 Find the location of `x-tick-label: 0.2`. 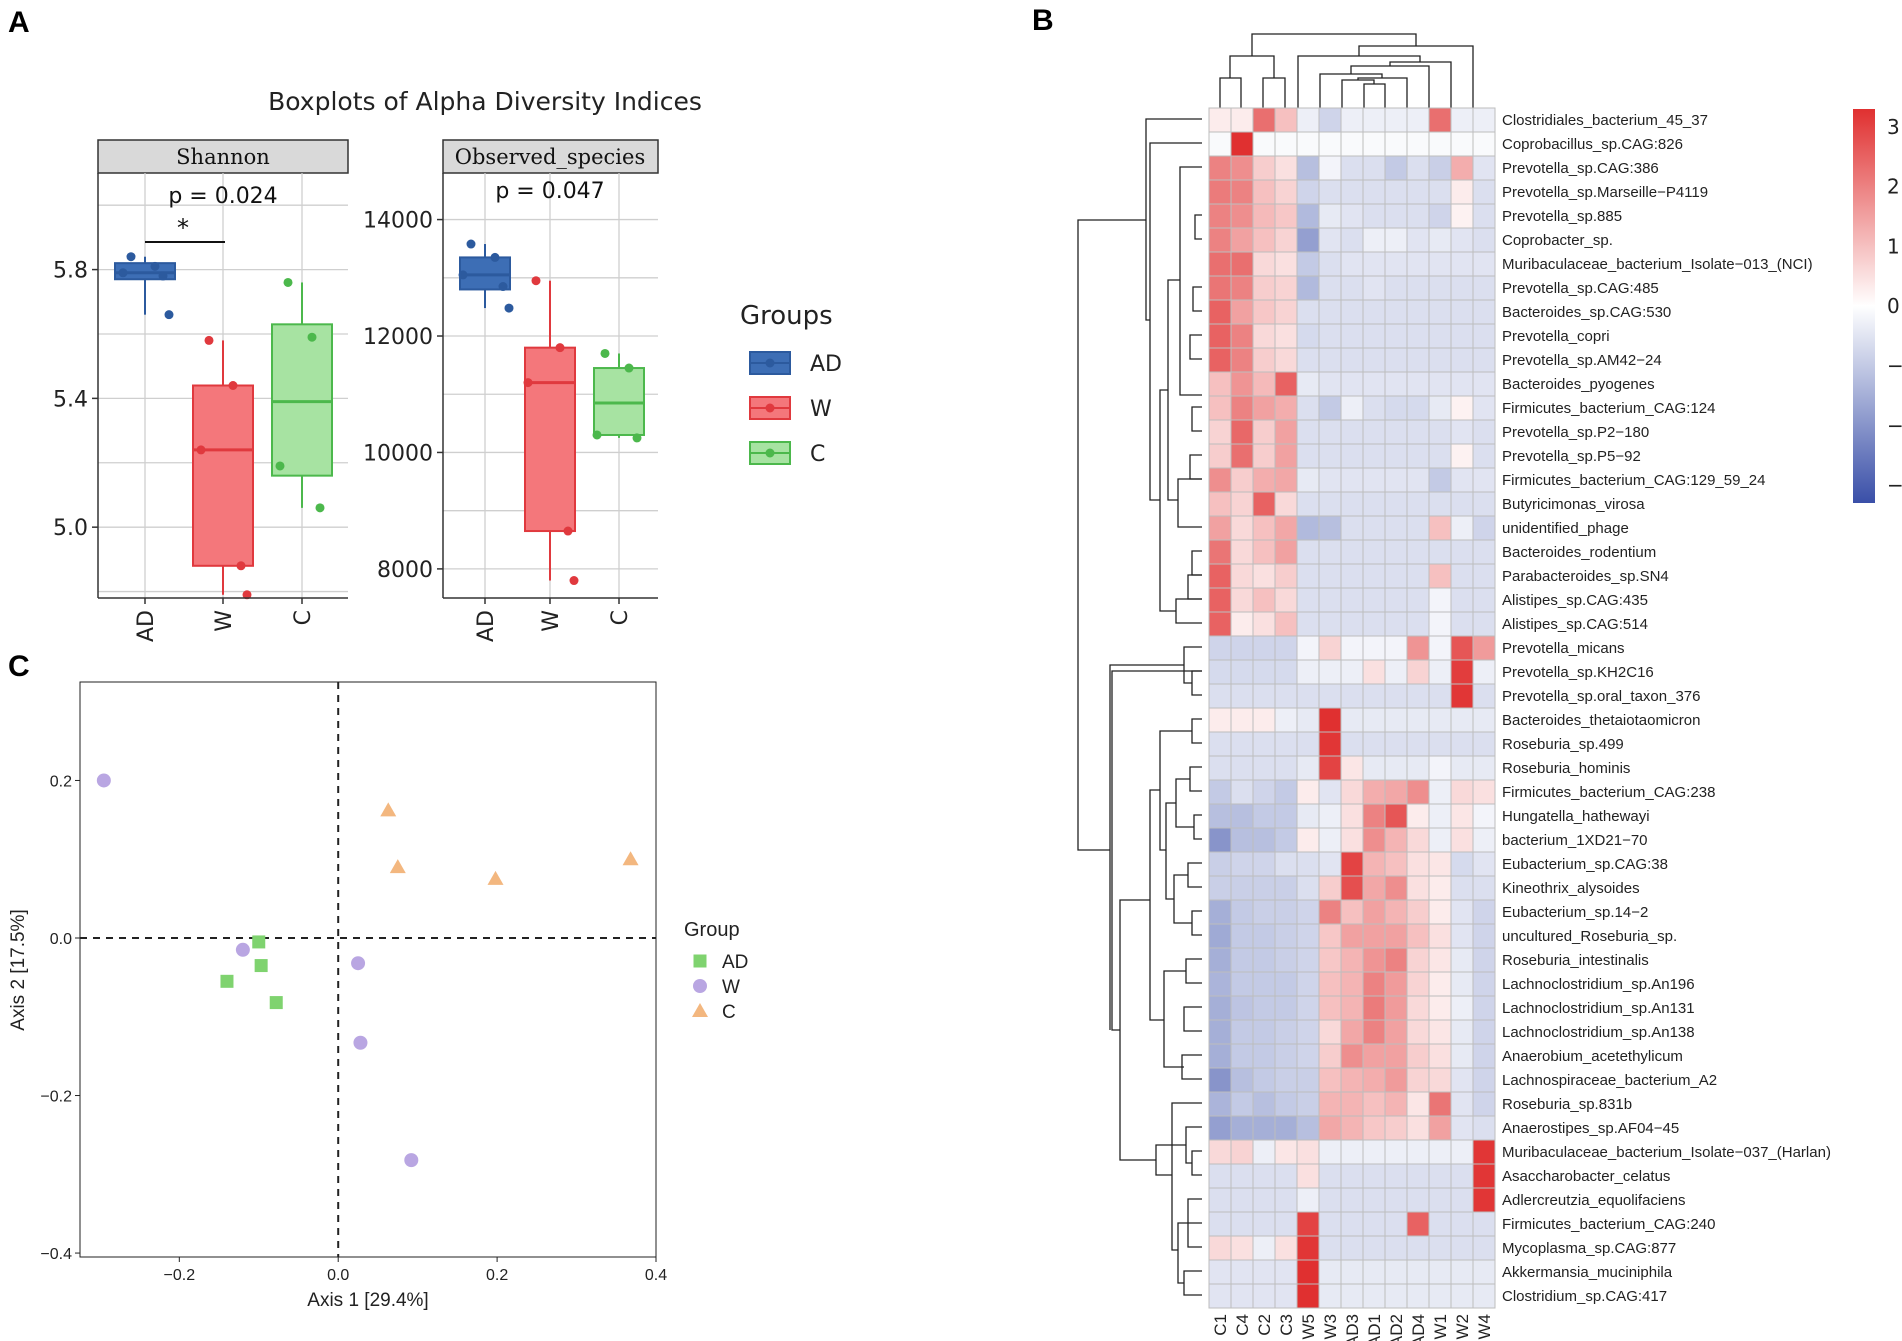

x-tick-label: 0.2 is located at coordinates (497, 1275).